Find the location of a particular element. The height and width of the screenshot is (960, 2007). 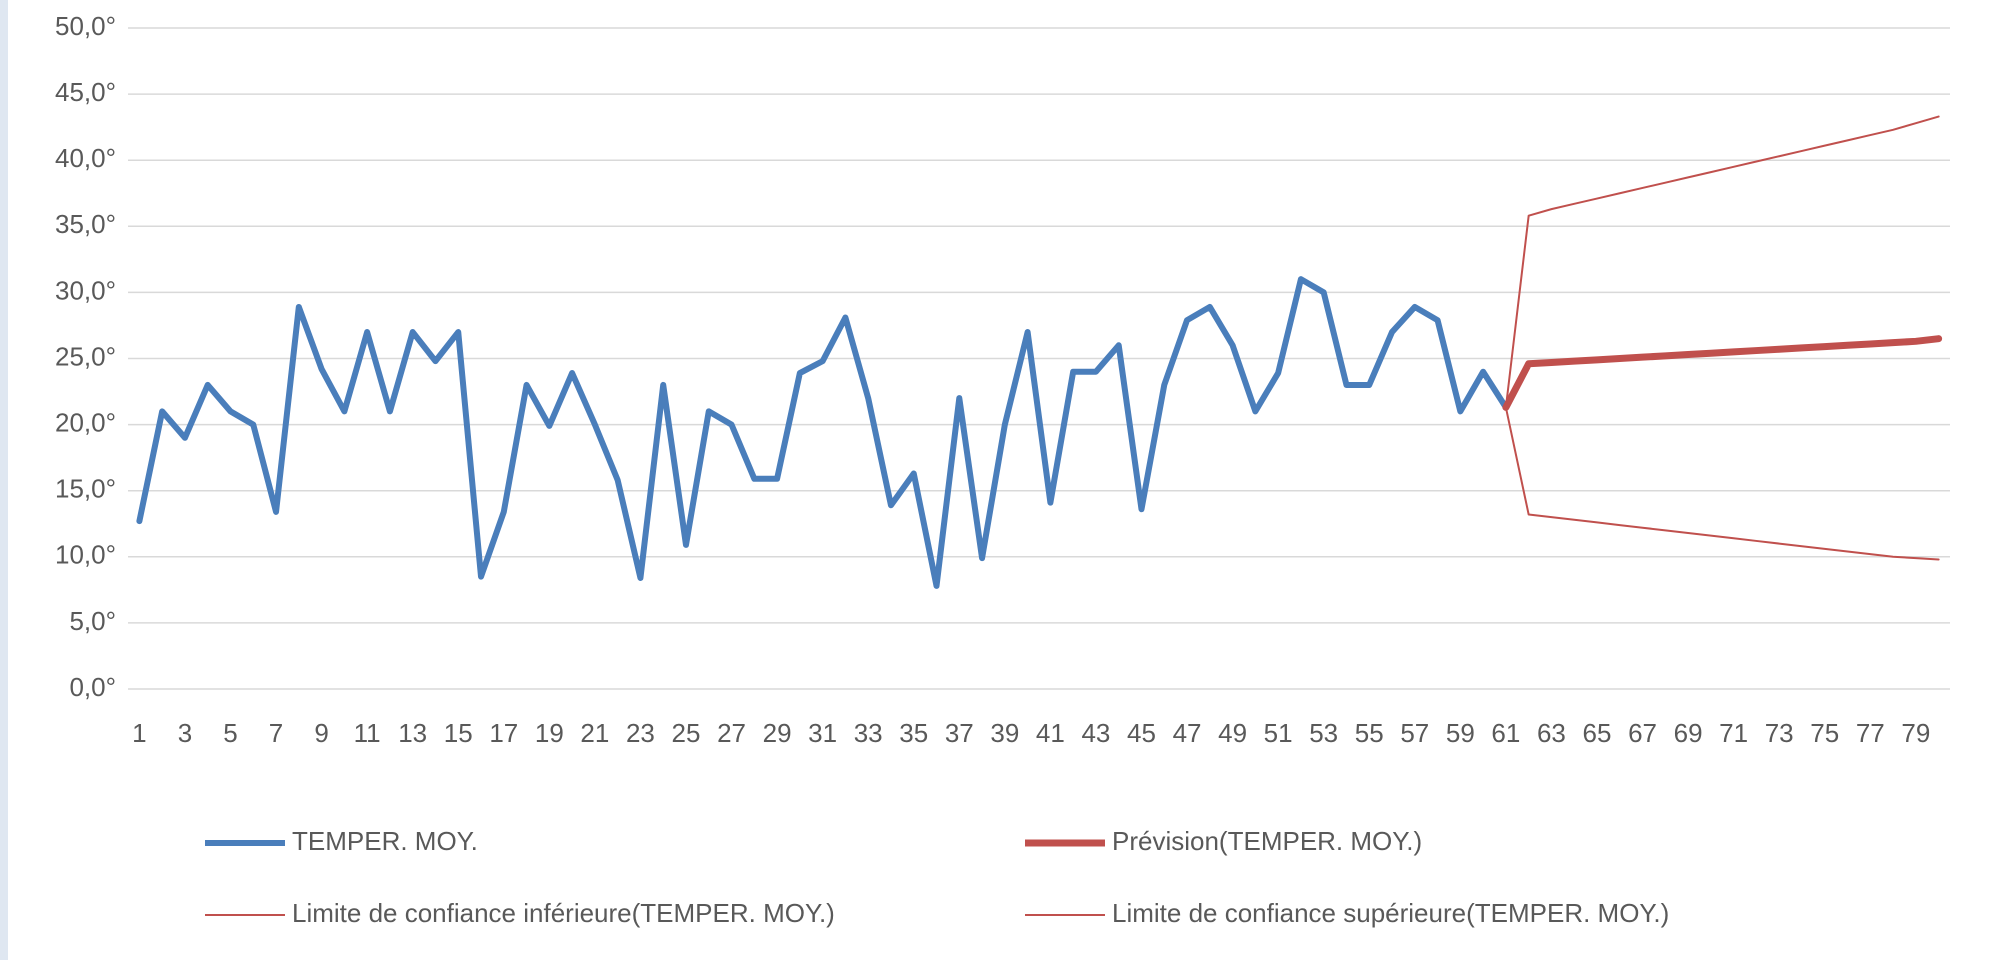

x-tick-label: 29 is located at coordinates (777, 733).